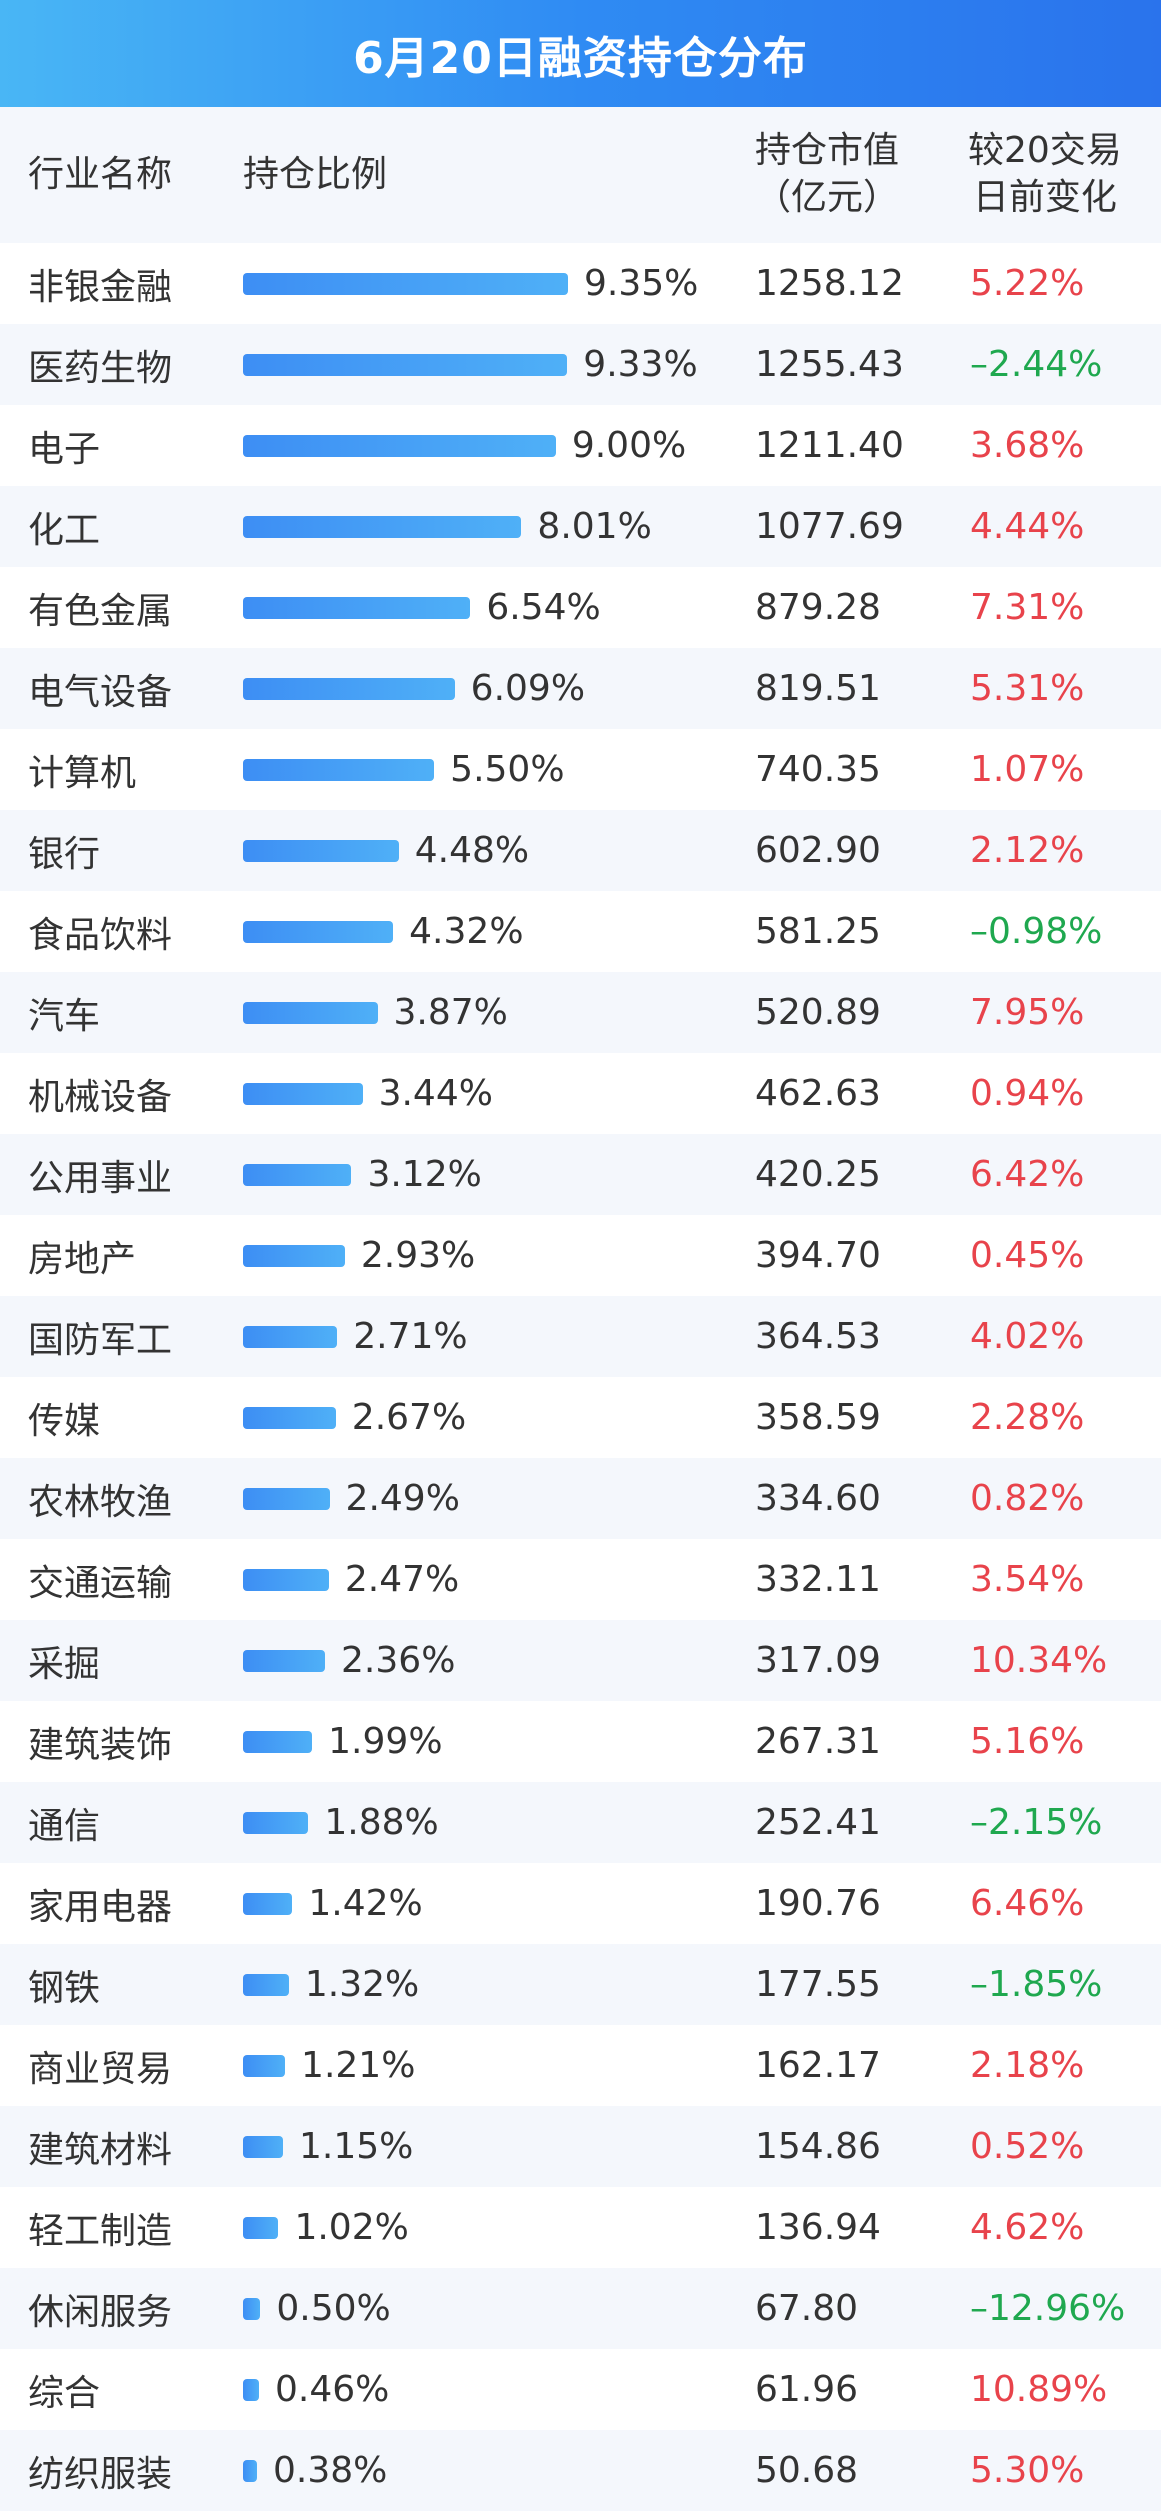 This screenshot has height=2511, width=1161. I want to click on ratio-cell: 0.50%, so click(317, 2308).